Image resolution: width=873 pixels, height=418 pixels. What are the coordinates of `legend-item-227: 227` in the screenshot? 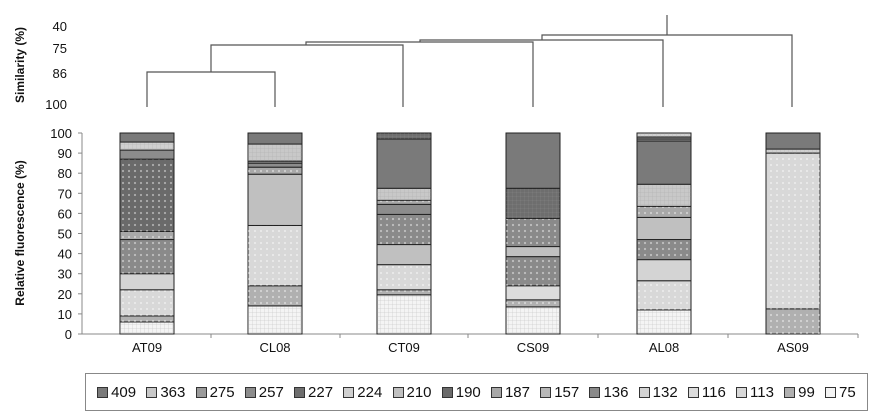 It's located at (313, 392).